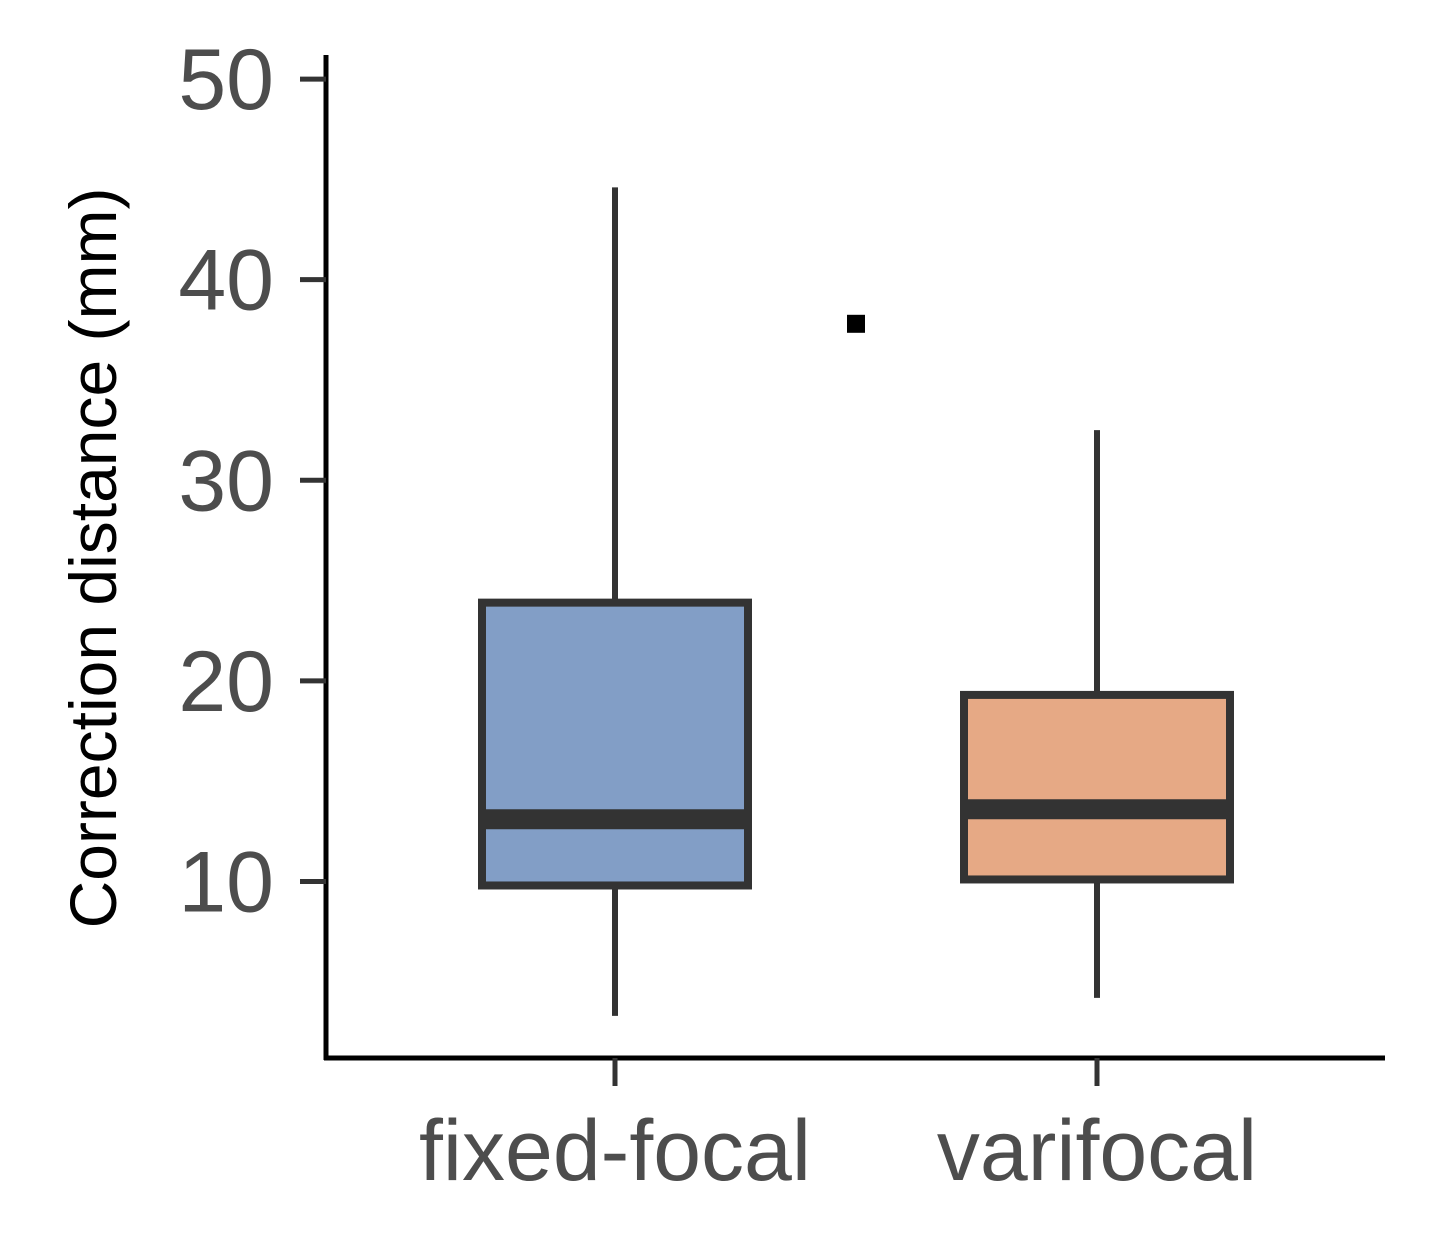  What do you see at coordinates (226, 80) in the screenshot?
I see `y-tick-label-50: 50` at bounding box center [226, 80].